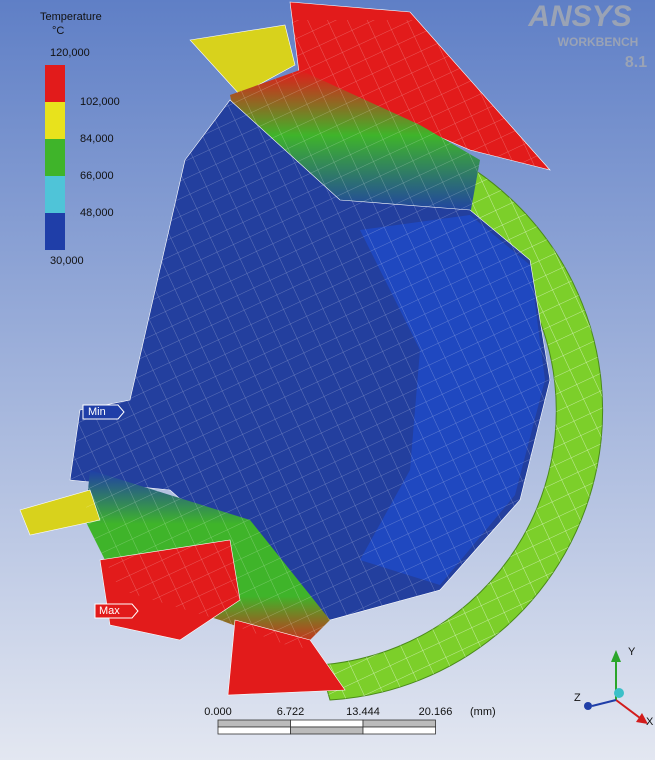 The image size is (655, 765). I want to click on legend-unit: °C, so click(58, 31).